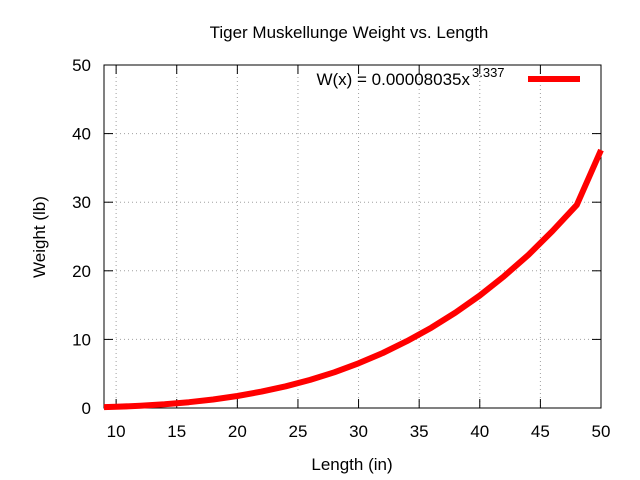  What do you see at coordinates (601, 431) in the screenshot?
I see `x-tick-label: 50` at bounding box center [601, 431].